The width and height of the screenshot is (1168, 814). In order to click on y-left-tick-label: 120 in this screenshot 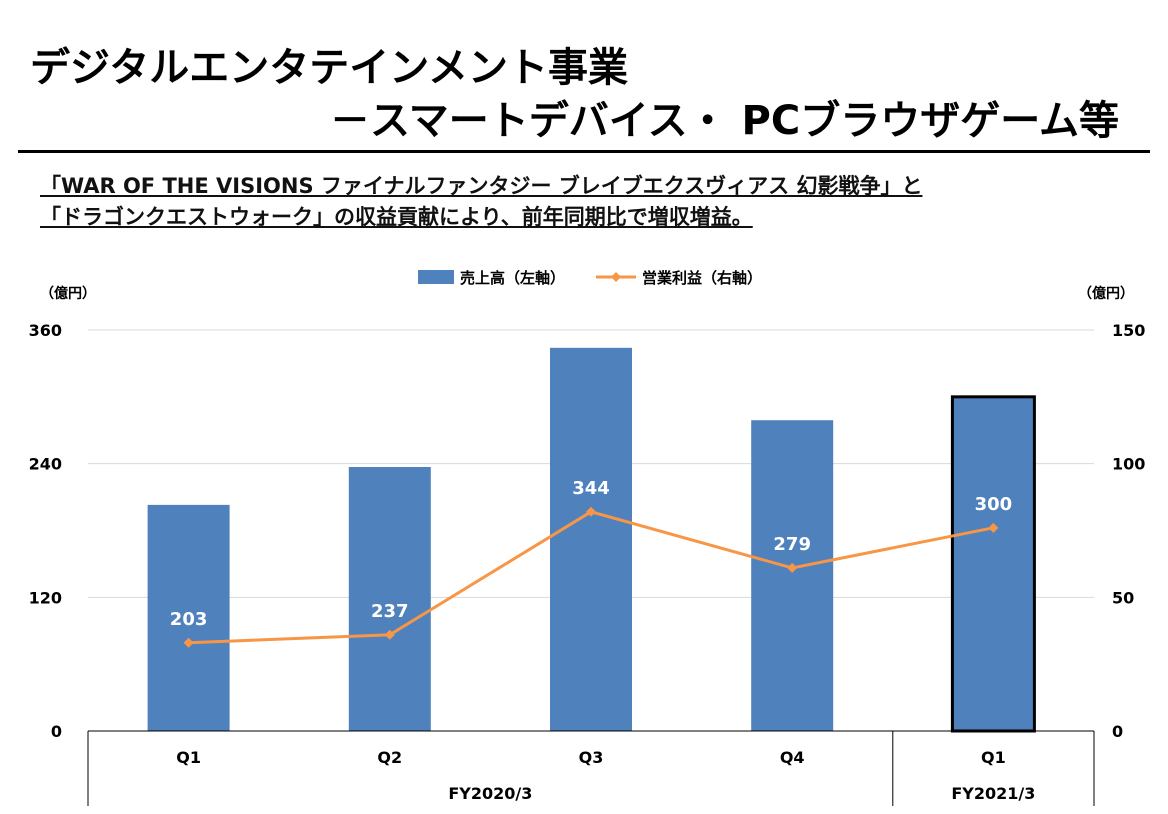, I will do `click(45, 597)`.